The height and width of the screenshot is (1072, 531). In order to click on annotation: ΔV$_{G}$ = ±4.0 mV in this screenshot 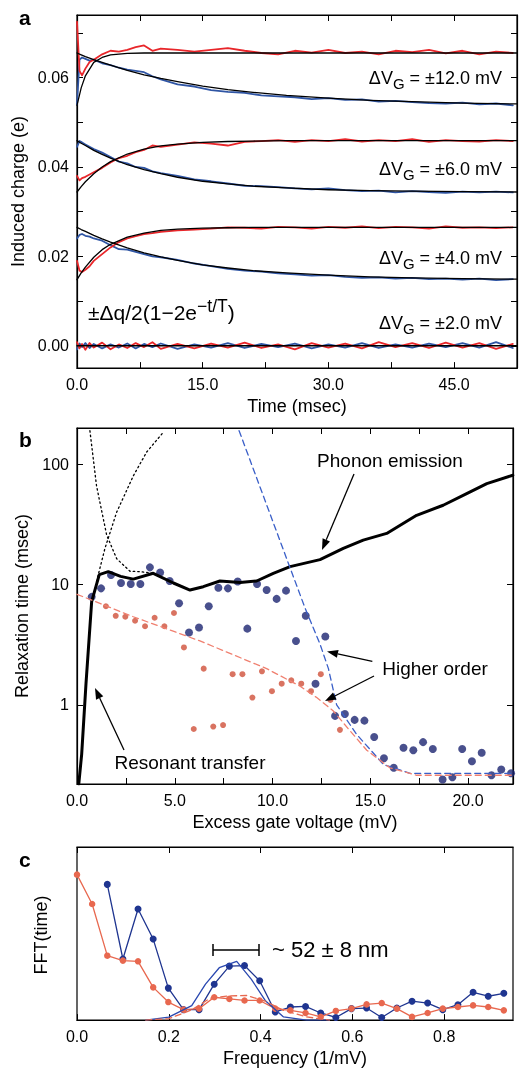, I will do `click(440, 260)`.